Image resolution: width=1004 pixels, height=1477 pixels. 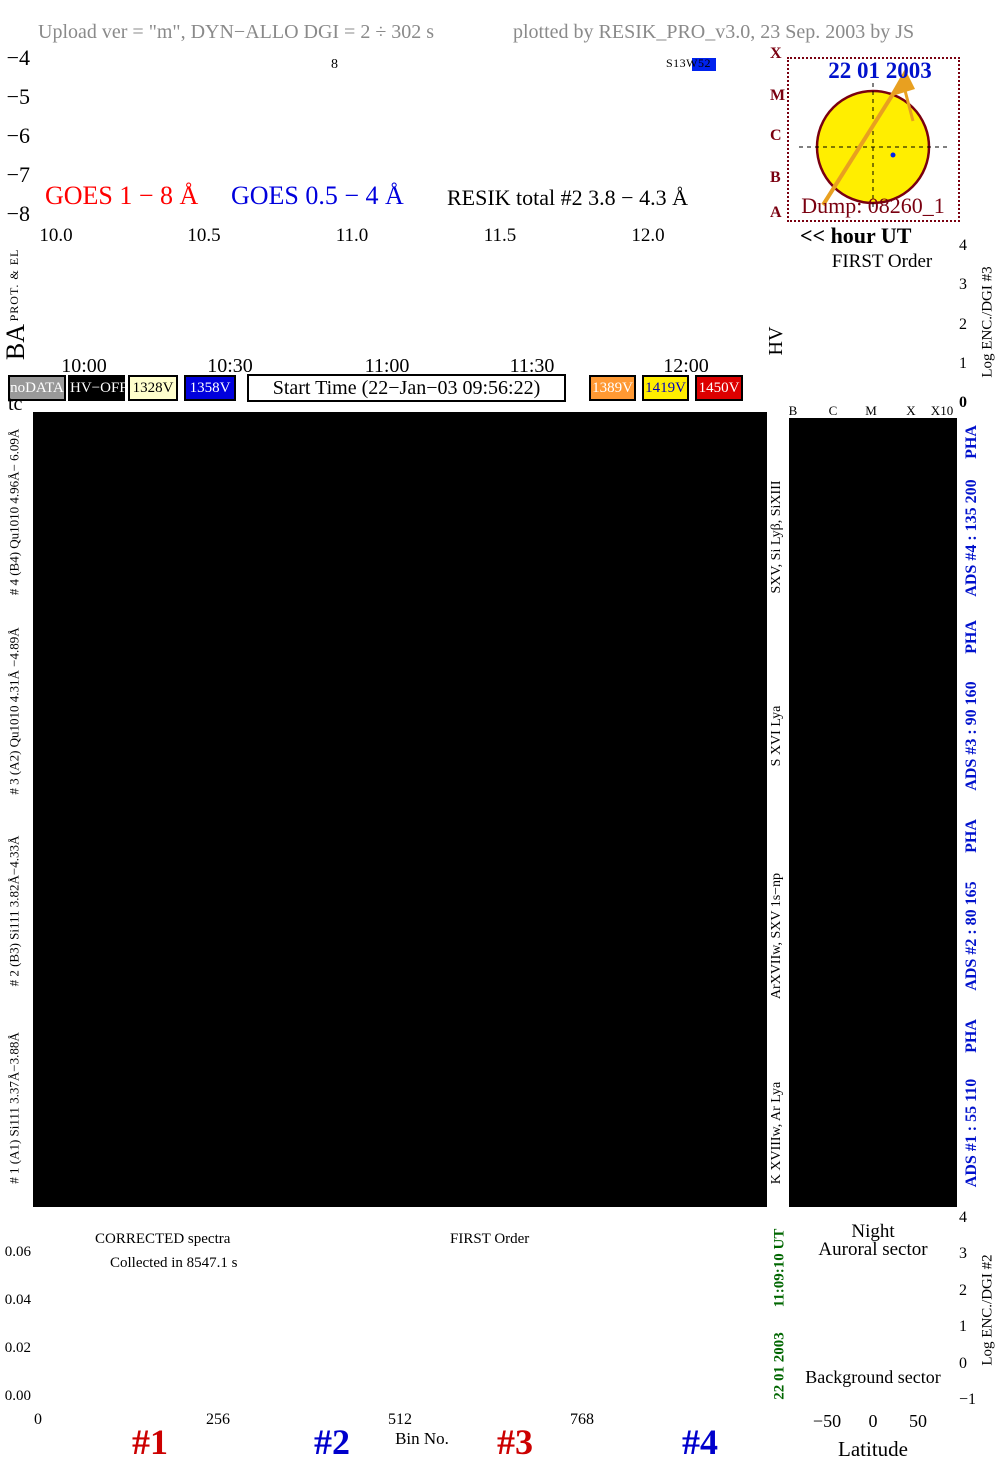 What do you see at coordinates (963, 324) in the screenshot?
I see `fo-ytick: 2` at bounding box center [963, 324].